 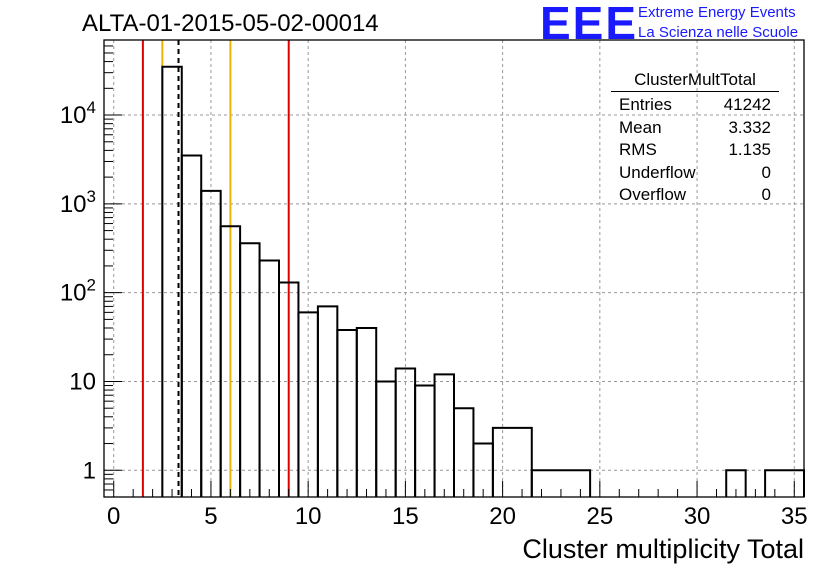 What do you see at coordinates (794, 516) in the screenshot?
I see `x-tick-label: 35` at bounding box center [794, 516].